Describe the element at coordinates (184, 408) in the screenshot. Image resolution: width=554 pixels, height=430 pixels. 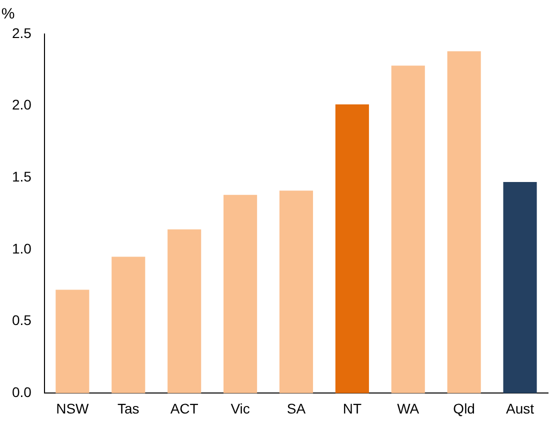
I see `x-tick-label: ACT` at that location.